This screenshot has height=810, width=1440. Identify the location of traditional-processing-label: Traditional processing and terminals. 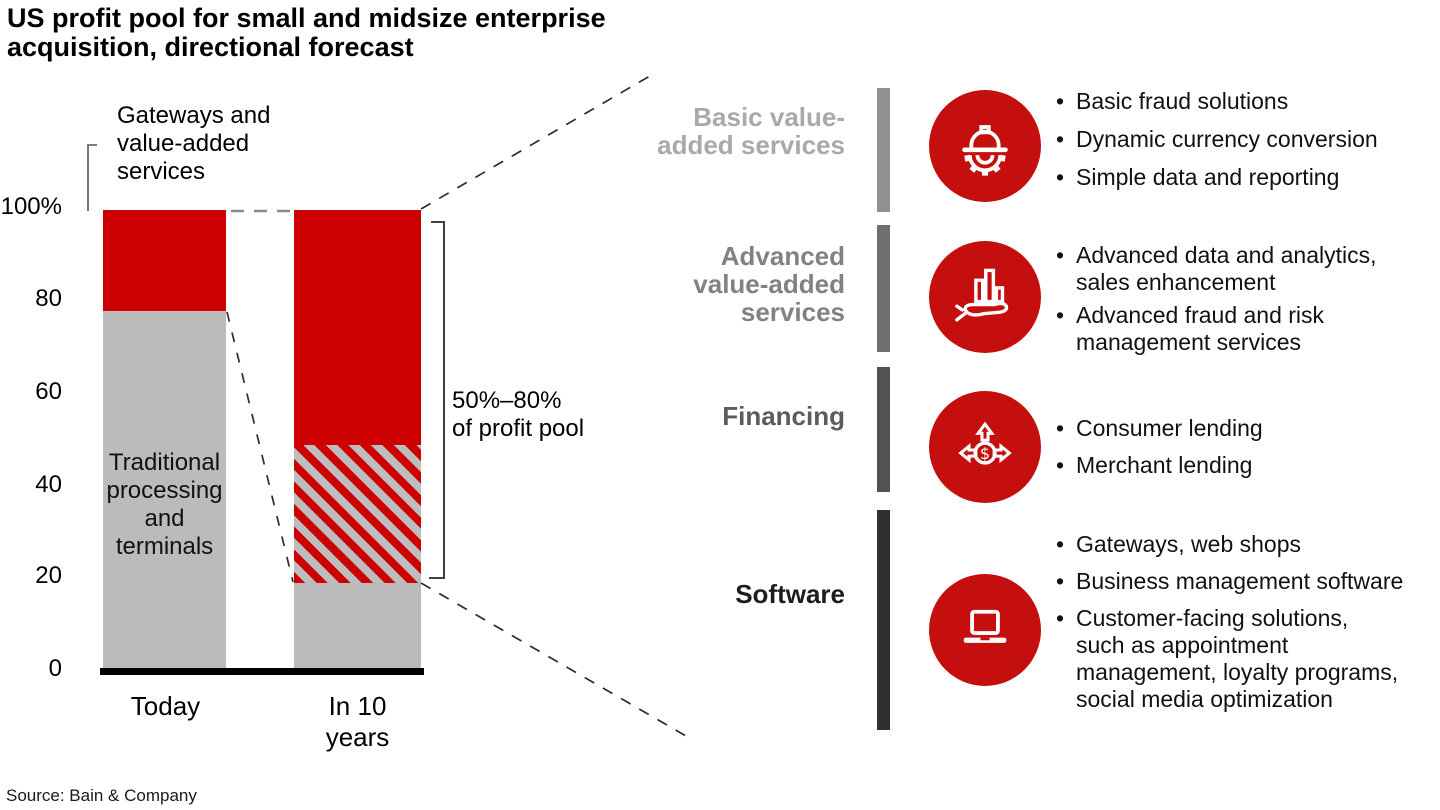
(164, 504).